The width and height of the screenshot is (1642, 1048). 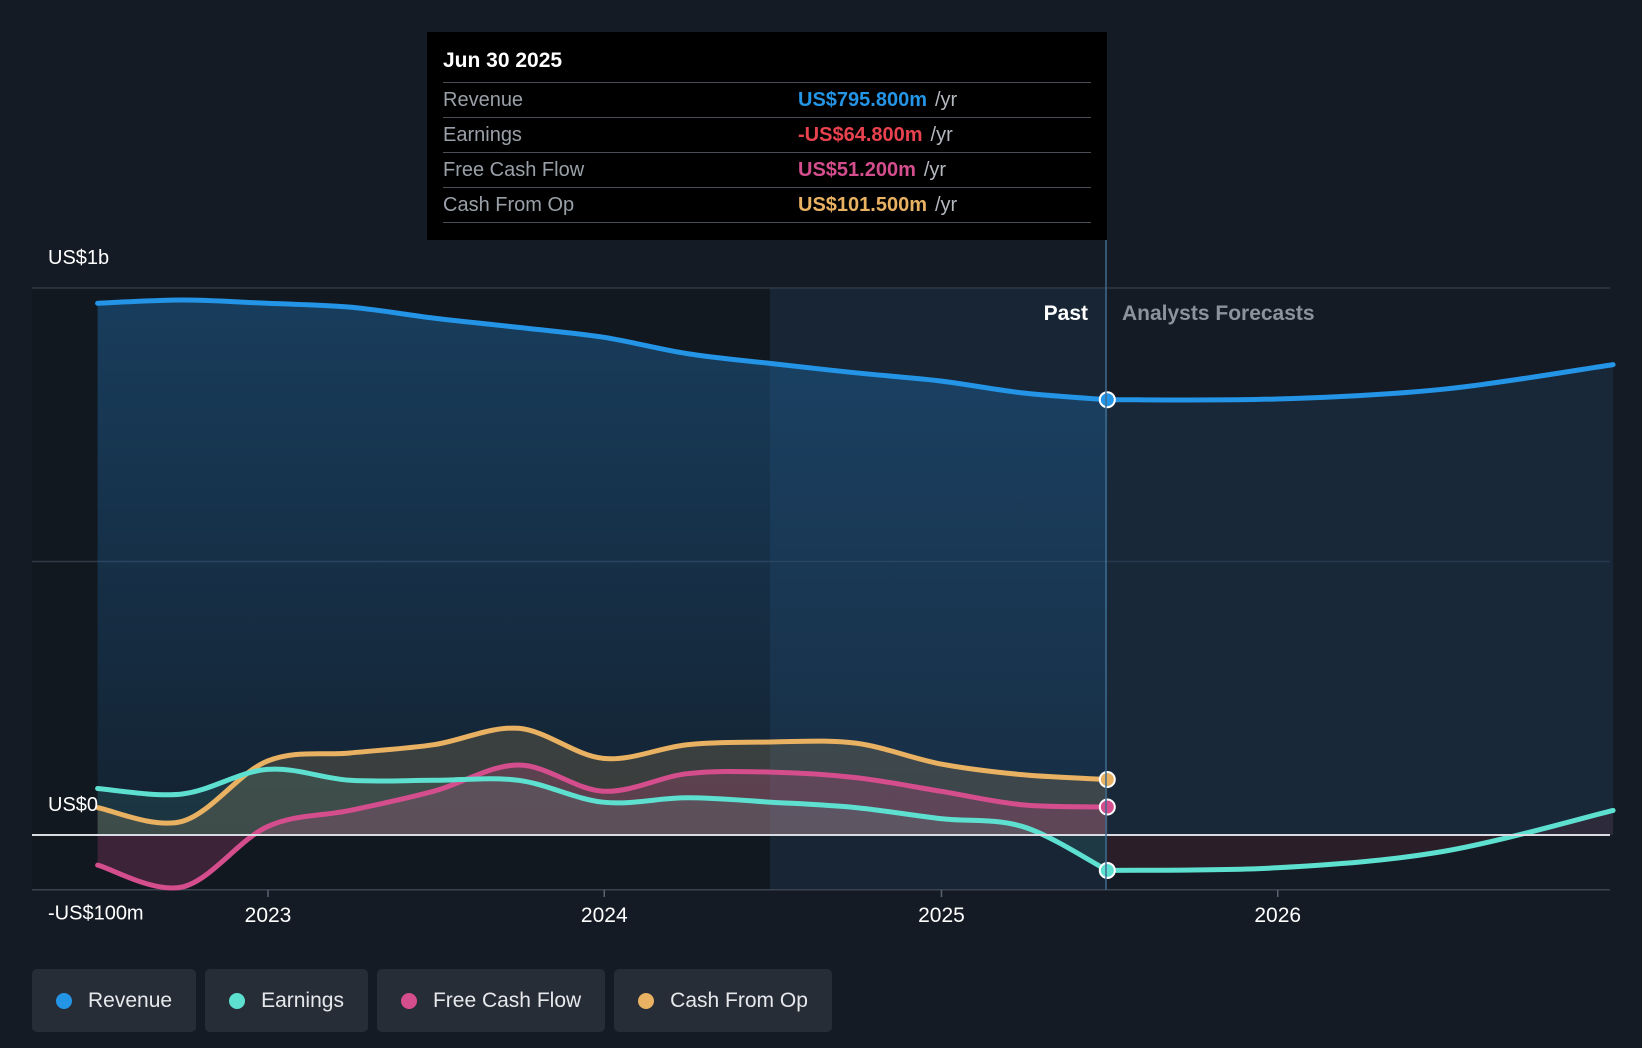 What do you see at coordinates (739, 1000) in the screenshot?
I see `legend-label: Cash From Op` at bounding box center [739, 1000].